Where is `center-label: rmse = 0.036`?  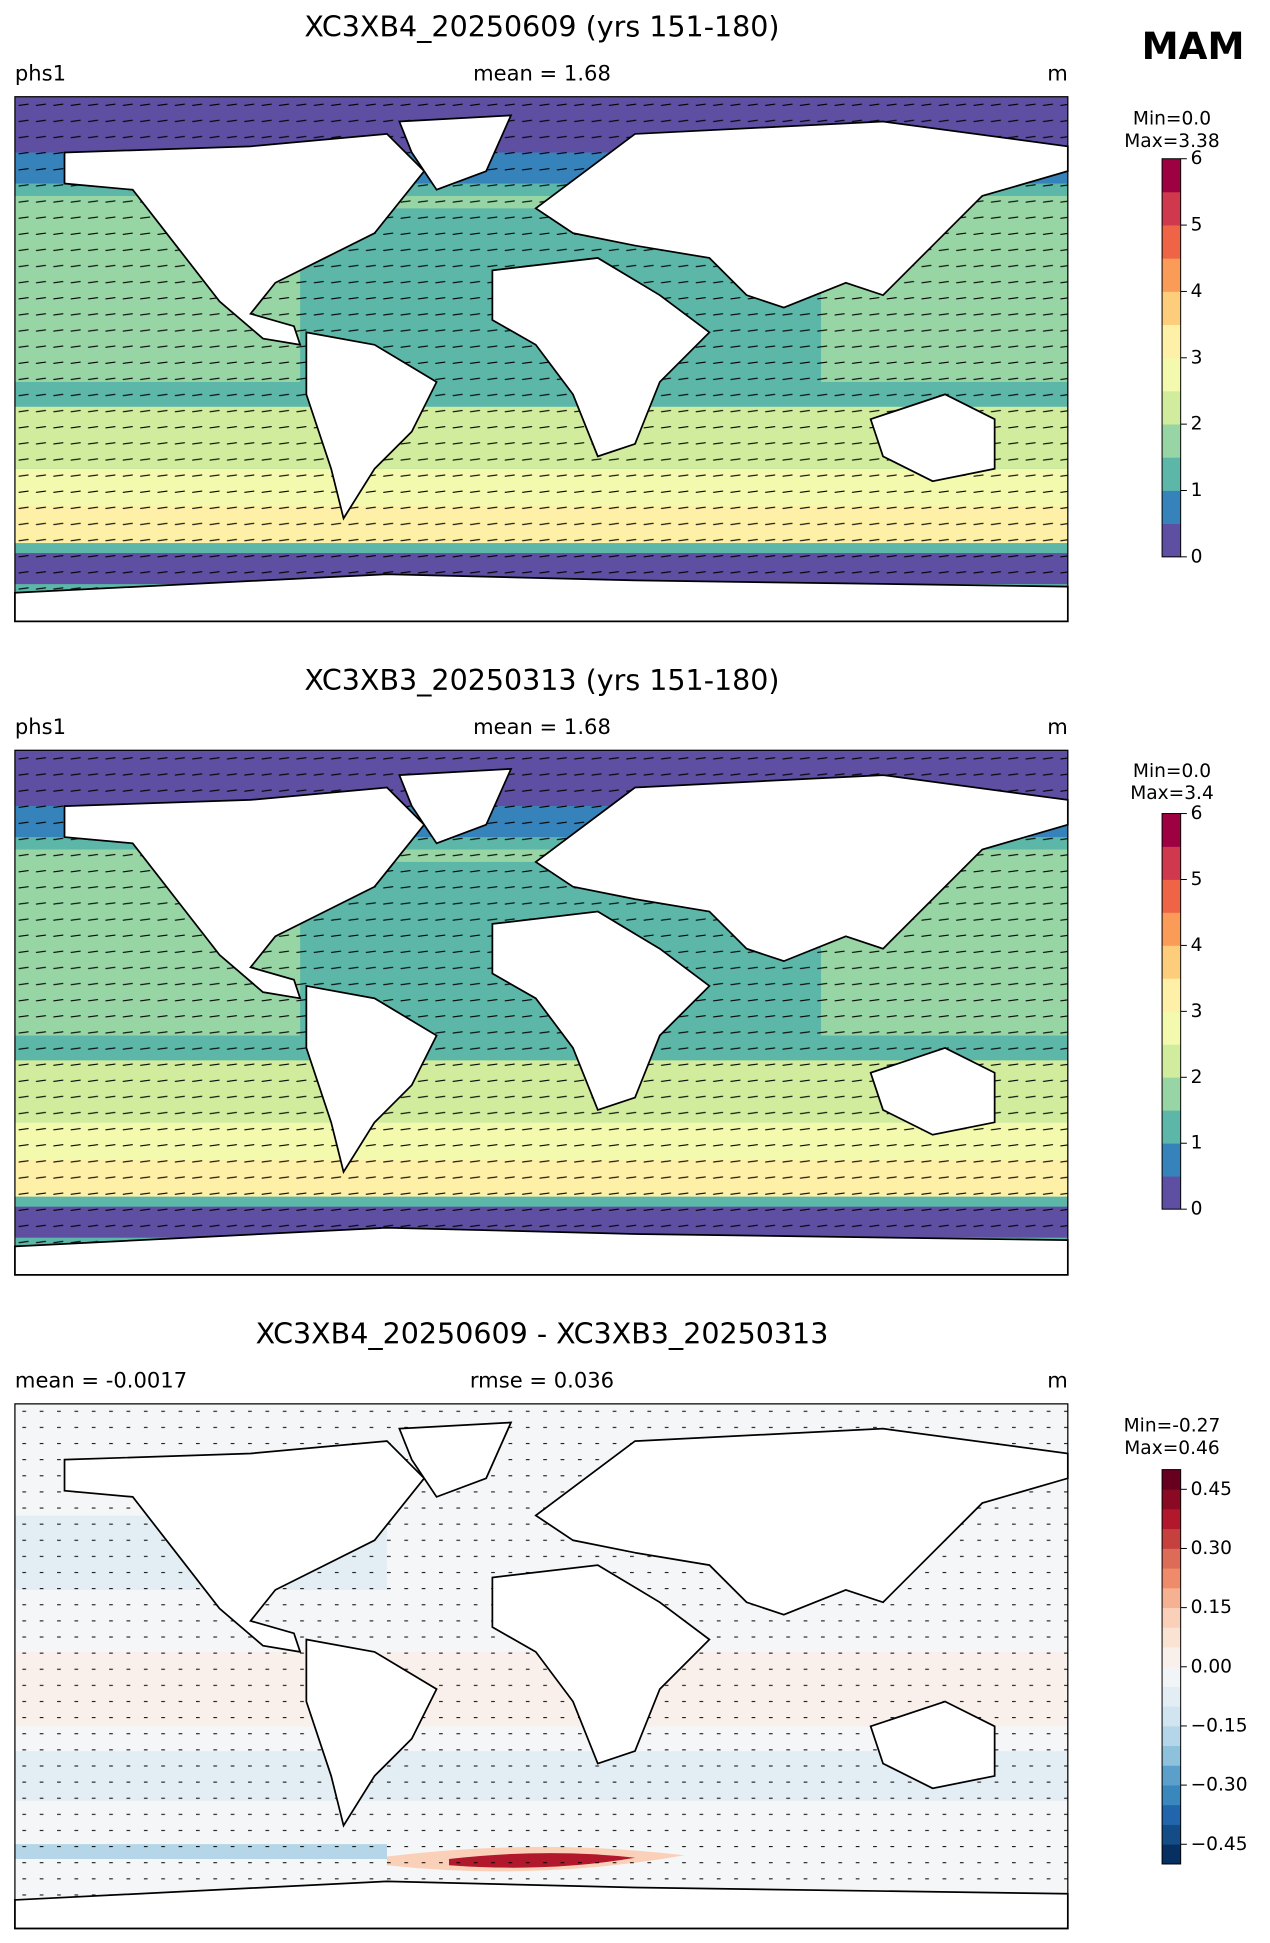
center-label: rmse = 0.036 is located at coordinates (542, 1380).